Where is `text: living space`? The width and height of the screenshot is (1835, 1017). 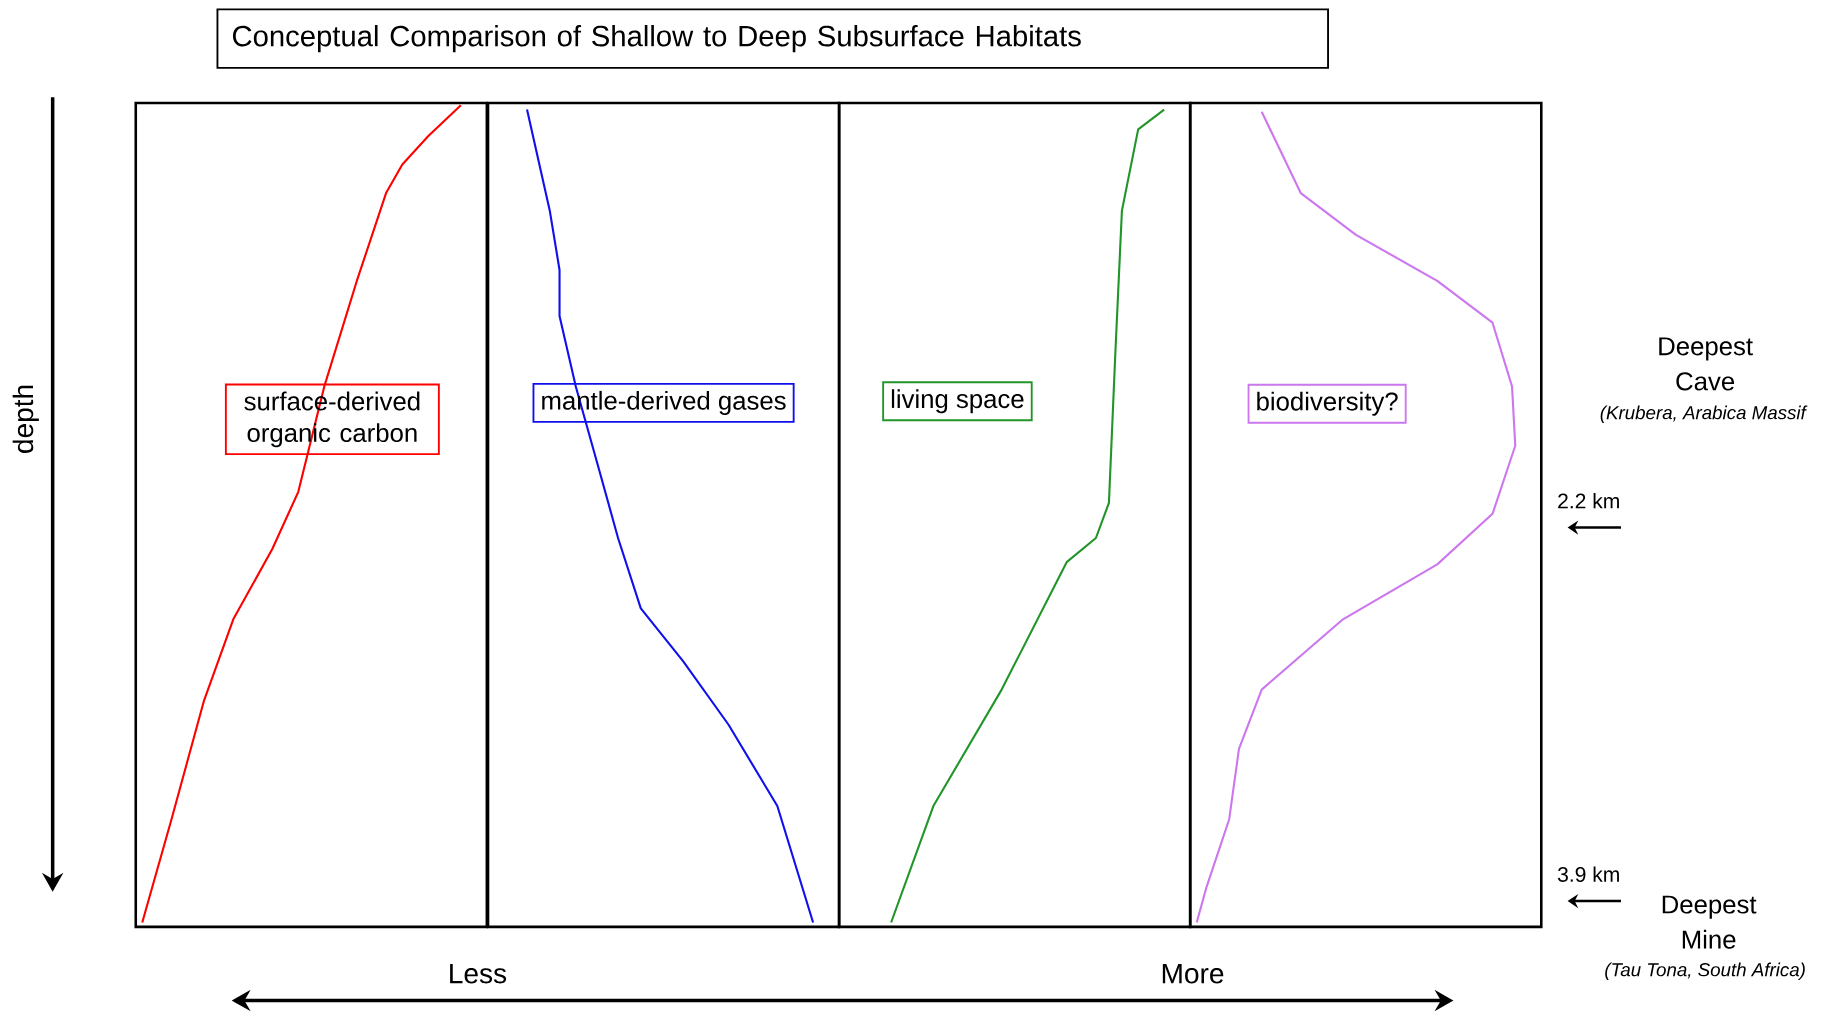
text: living space is located at coordinates (957, 401).